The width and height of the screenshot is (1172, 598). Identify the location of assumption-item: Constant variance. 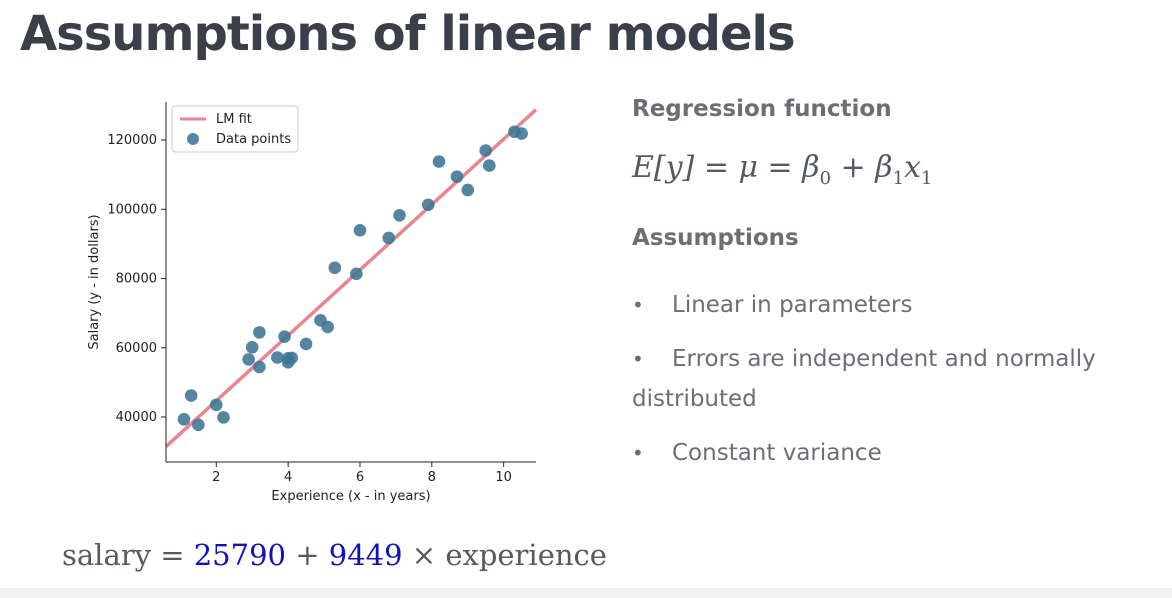
(892, 453).